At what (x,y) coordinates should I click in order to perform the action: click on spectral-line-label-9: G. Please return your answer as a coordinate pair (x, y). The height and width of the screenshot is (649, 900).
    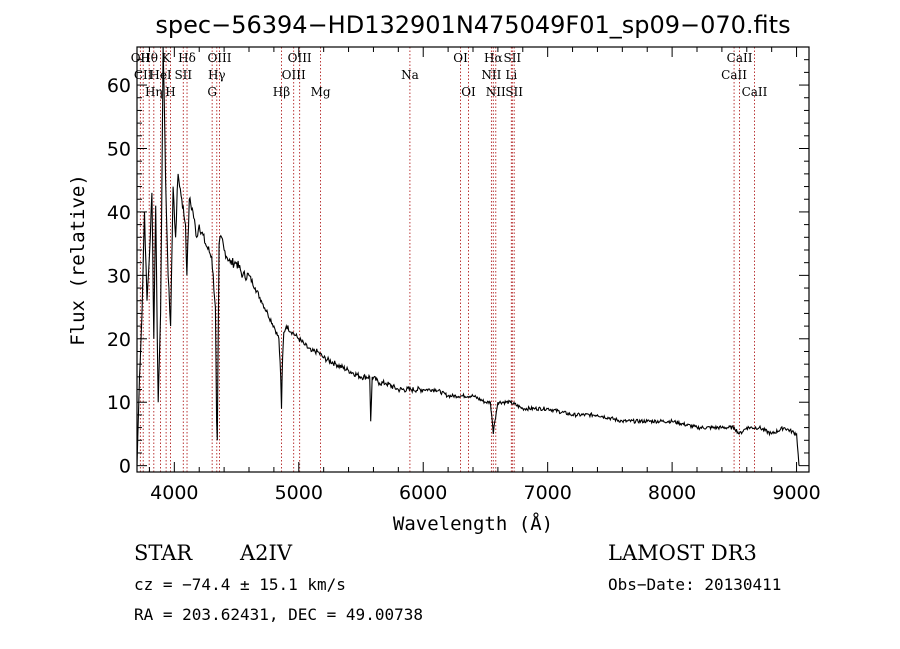
    Looking at the image, I should click on (212, 92).